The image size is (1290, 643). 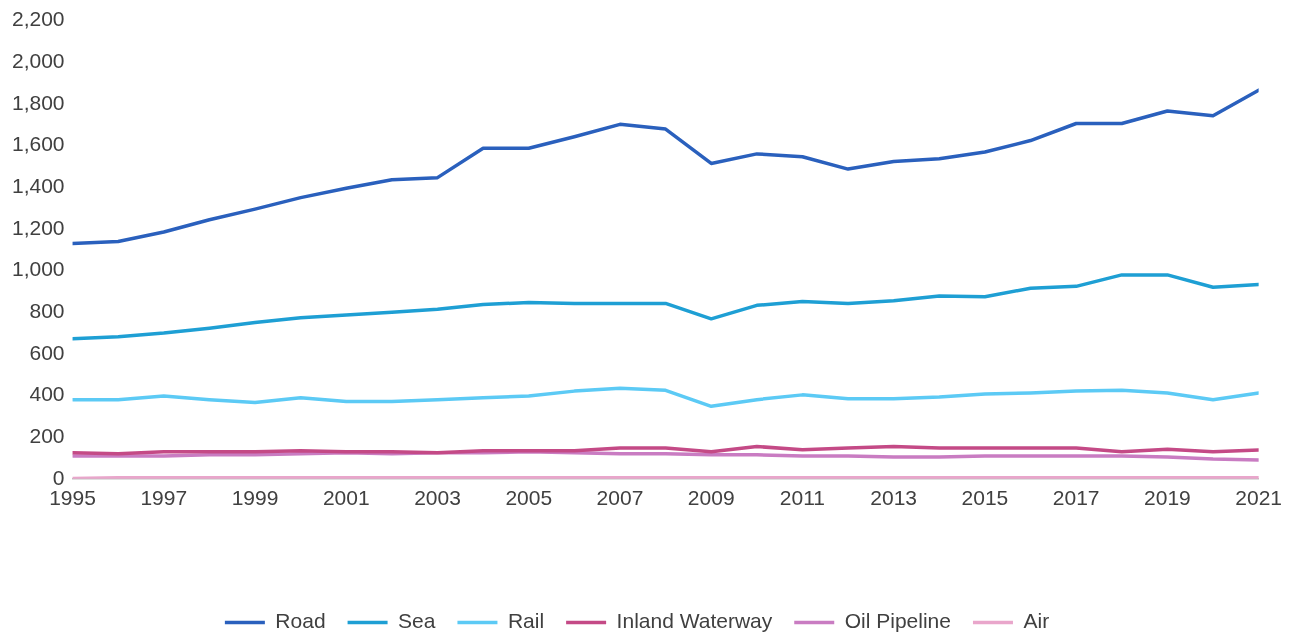 I want to click on legend-label: Oil Pipeline, so click(x=897, y=621).